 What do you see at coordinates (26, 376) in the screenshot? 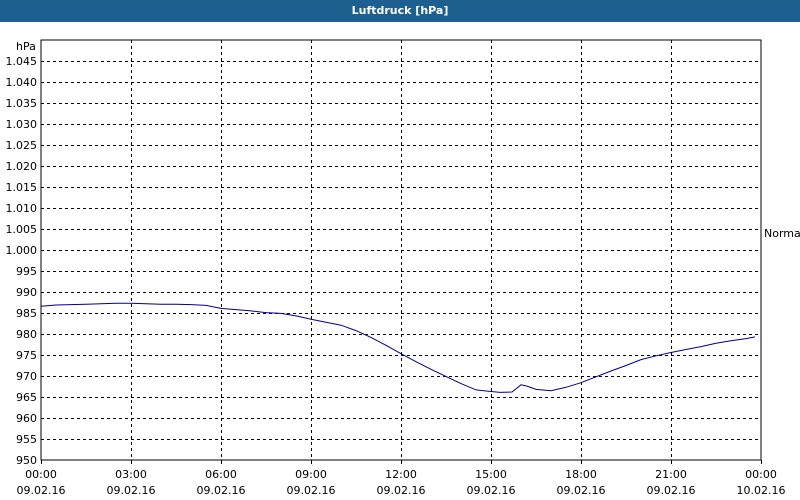
I see `y-tick-label: 970` at bounding box center [26, 376].